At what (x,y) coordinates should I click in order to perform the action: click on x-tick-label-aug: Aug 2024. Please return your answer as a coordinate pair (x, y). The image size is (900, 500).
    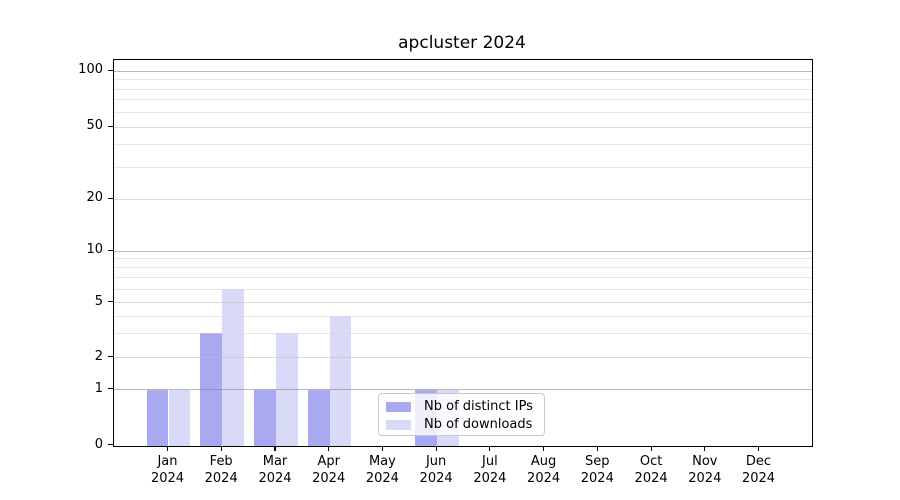
    Looking at the image, I should click on (544, 469).